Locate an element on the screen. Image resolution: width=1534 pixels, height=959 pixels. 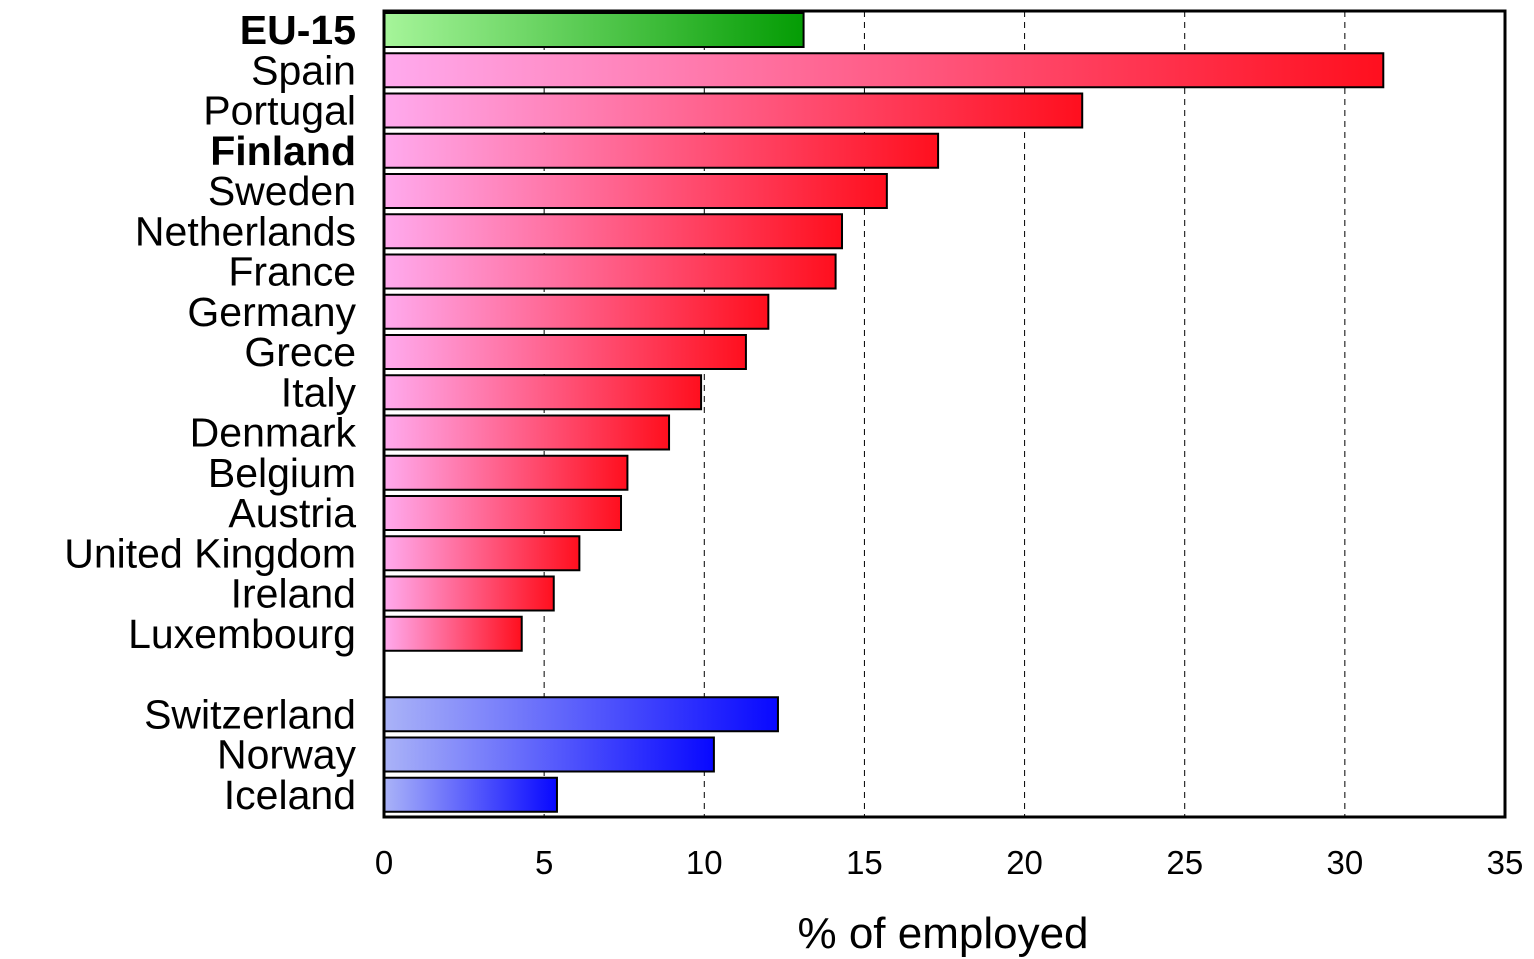
bar-switzerland is located at coordinates (581, 714).